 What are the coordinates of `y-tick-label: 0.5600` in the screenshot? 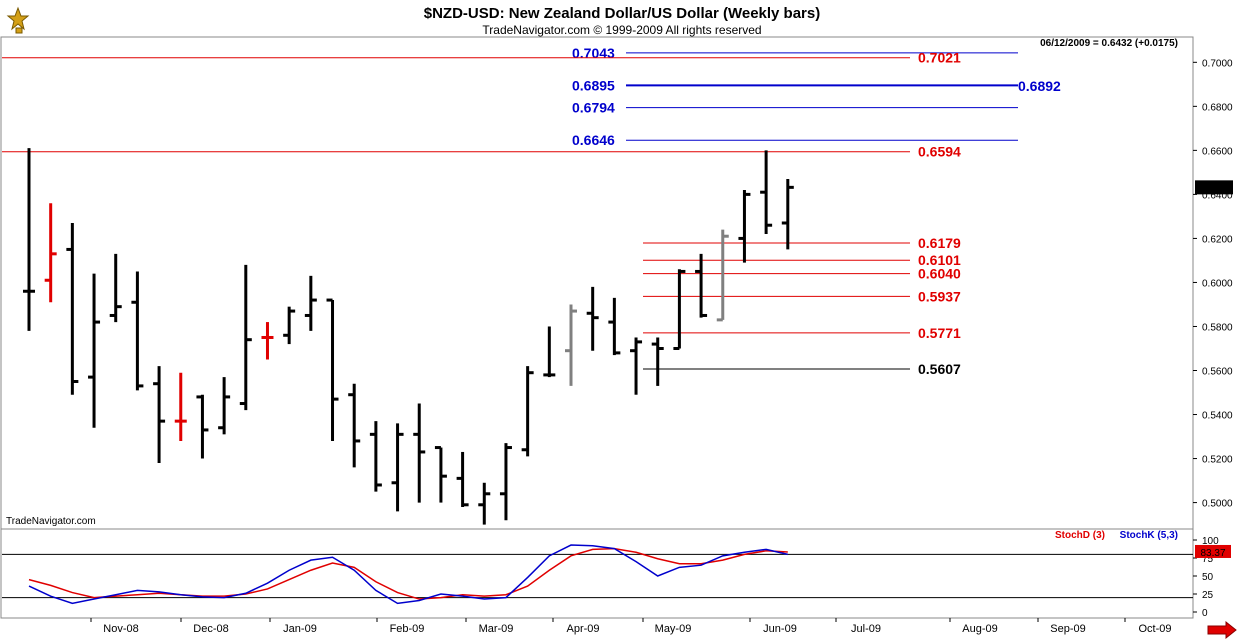 It's located at (1217, 372).